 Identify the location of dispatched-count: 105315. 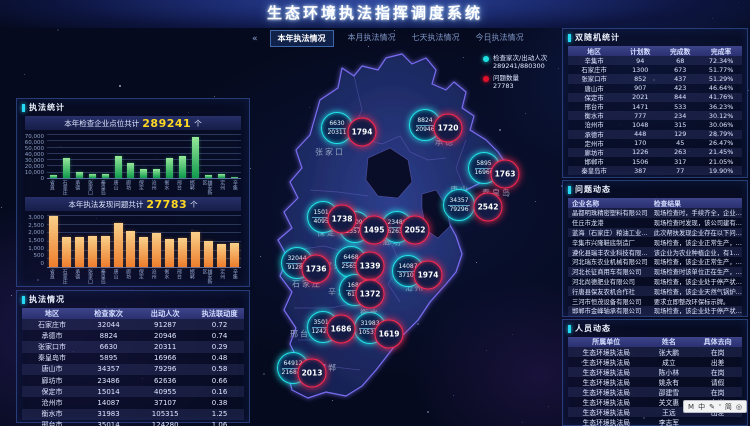
(370, 332).